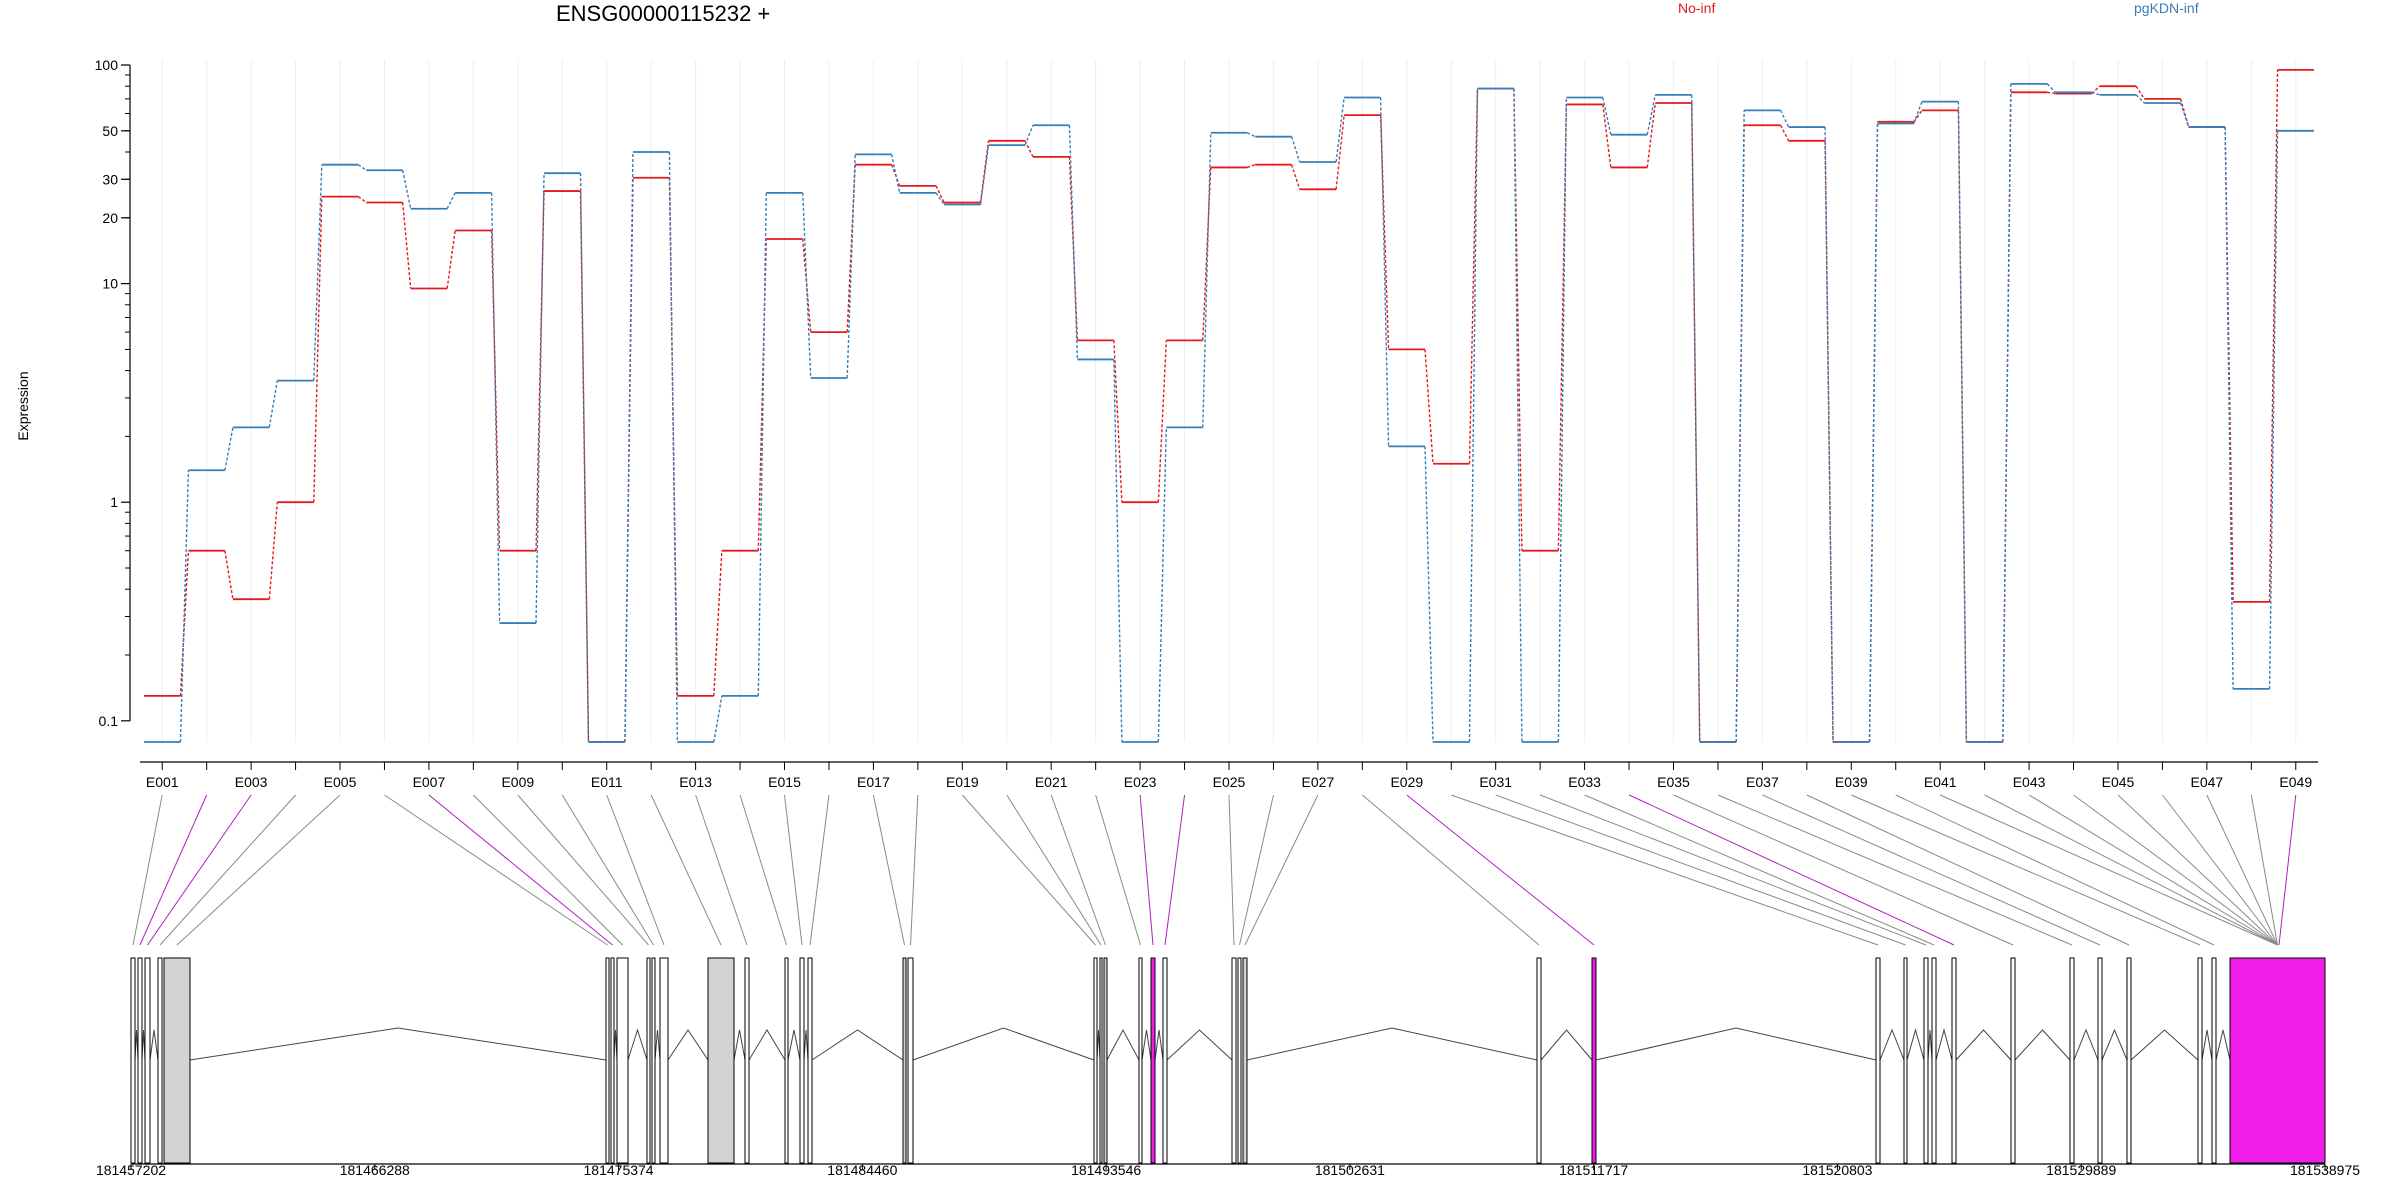 Image resolution: width=2400 pixels, height=1200 pixels. I want to click on x-tick-label: E029, so click(1406, 782).